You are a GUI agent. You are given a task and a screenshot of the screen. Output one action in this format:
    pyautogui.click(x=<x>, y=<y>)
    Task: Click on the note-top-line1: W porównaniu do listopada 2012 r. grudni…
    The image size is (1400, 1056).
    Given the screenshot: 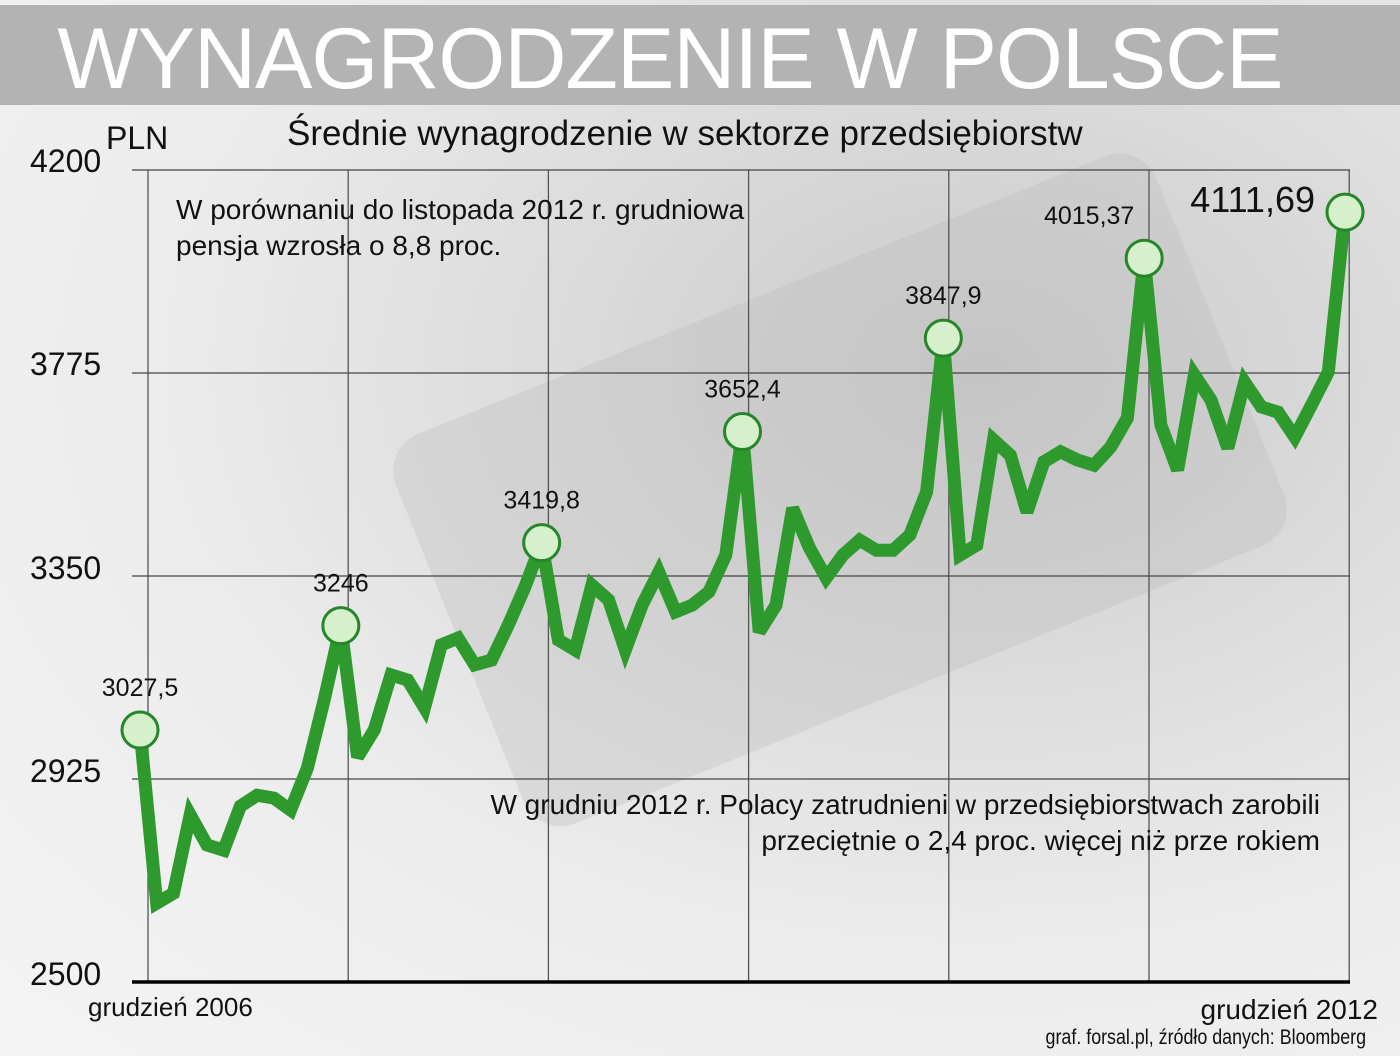 What is the action you would take?
    pyautogui.click(x=460, y=209)
    